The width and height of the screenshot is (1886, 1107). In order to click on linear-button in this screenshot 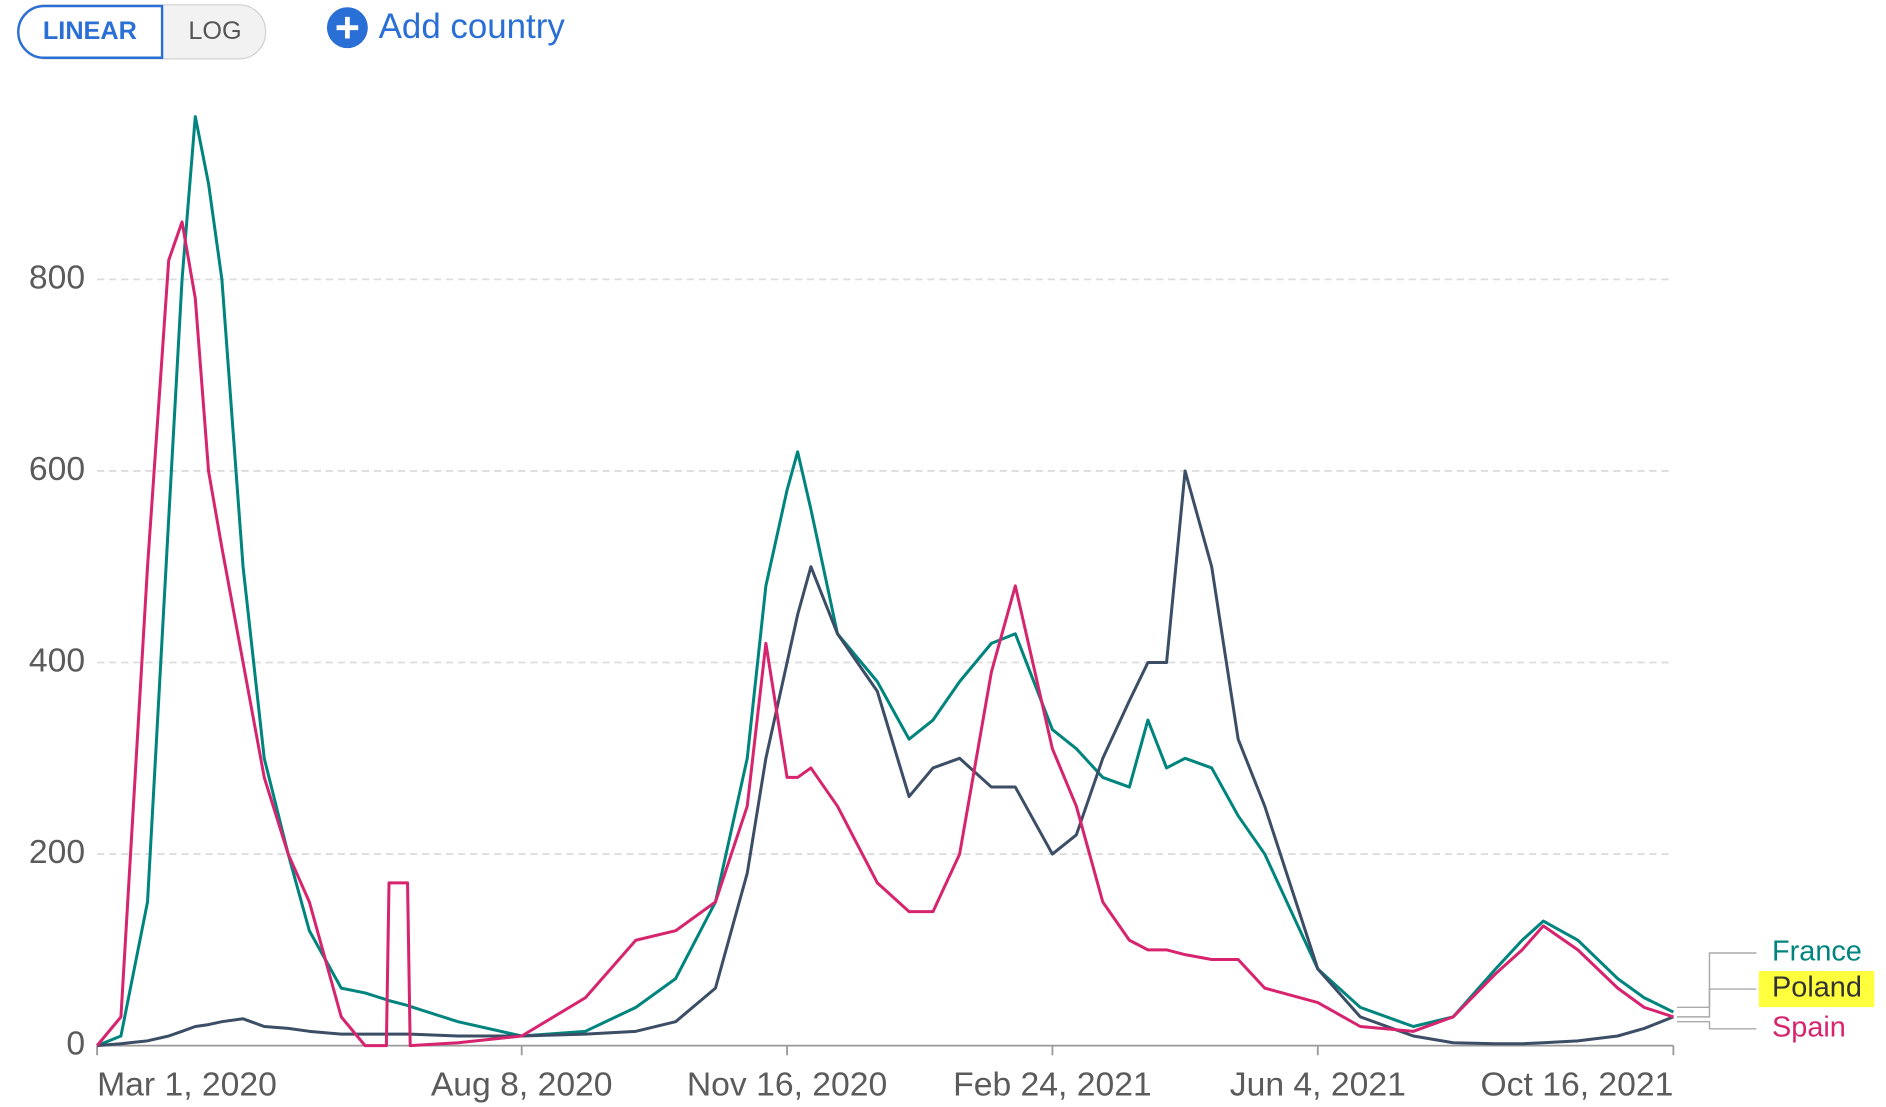, I will do `click(90, 31)`.